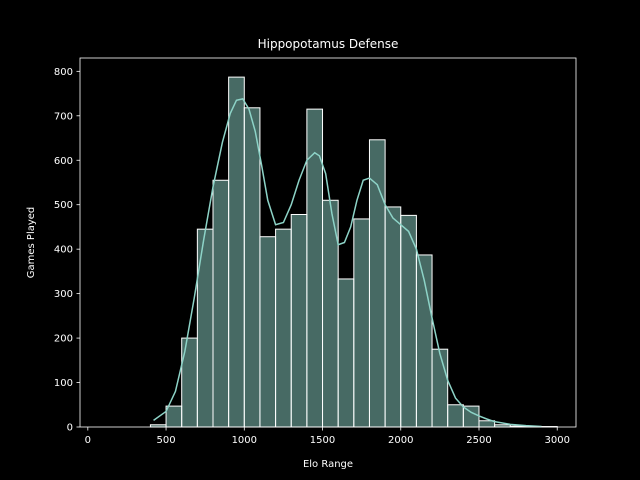 The width and height of the screenshot is (640, 480). I want to click on y-tick-label: 400, so click(63, 250).